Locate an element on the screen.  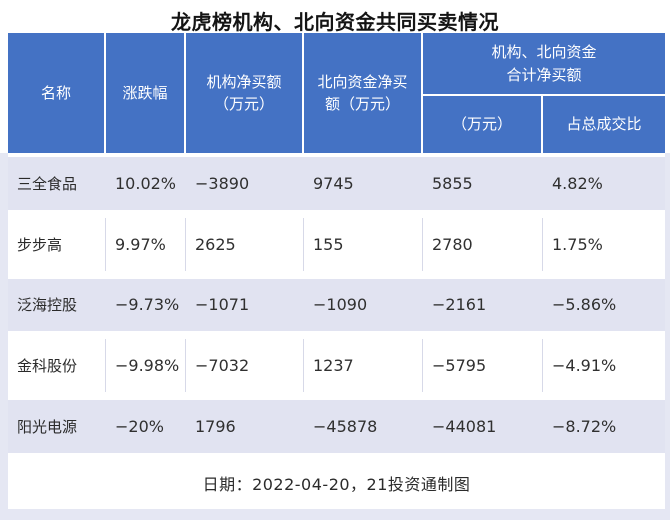
cell-stock-name: 阳光电源 is located at coordinates (47, 427).